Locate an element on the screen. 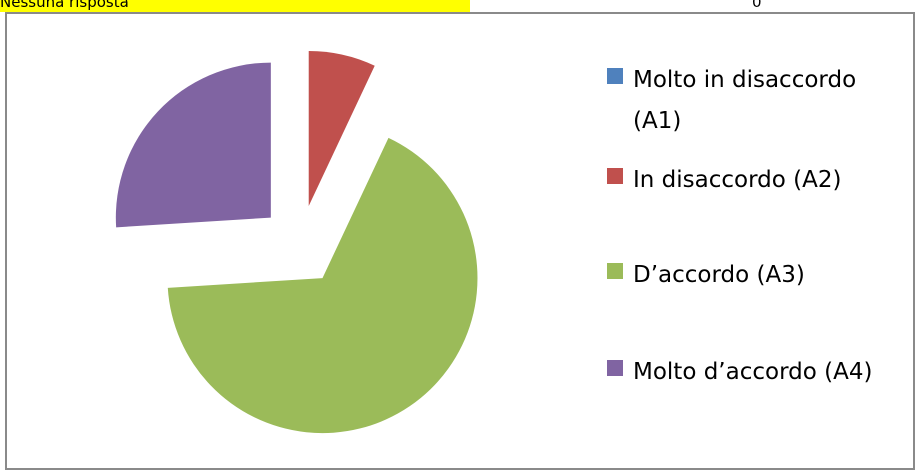  legend-item: D’accordo (A3) is located at coordinates (752, 275).